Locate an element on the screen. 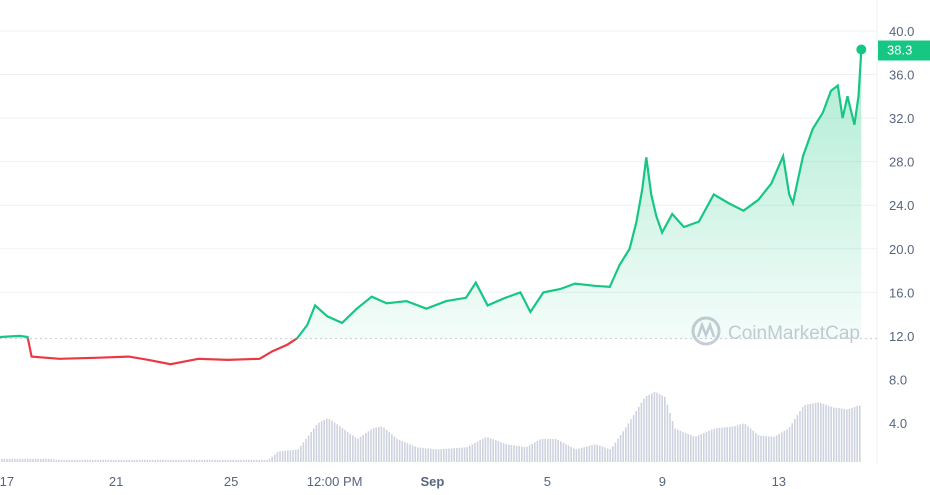 The width and height of the screenshot is (930, 495). x-tick-label: 25 is located at coordinates (231, 481).